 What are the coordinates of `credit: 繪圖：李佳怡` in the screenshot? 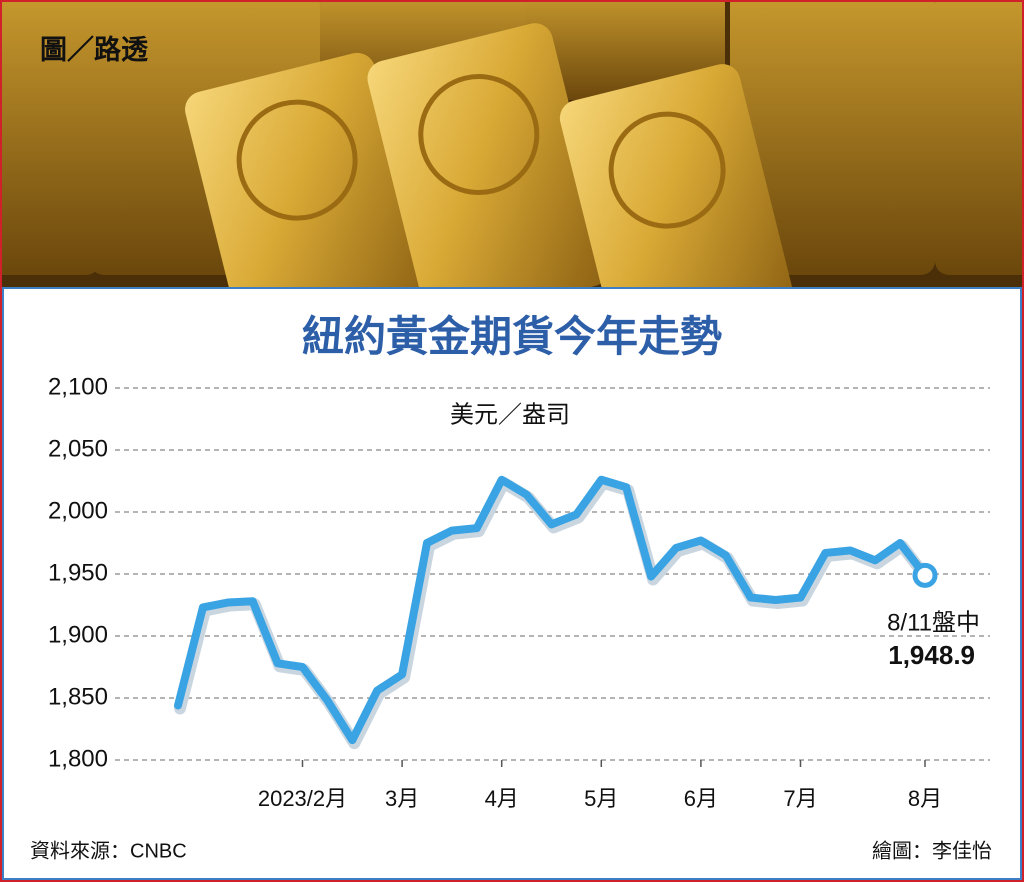 It's located at (932, 850).